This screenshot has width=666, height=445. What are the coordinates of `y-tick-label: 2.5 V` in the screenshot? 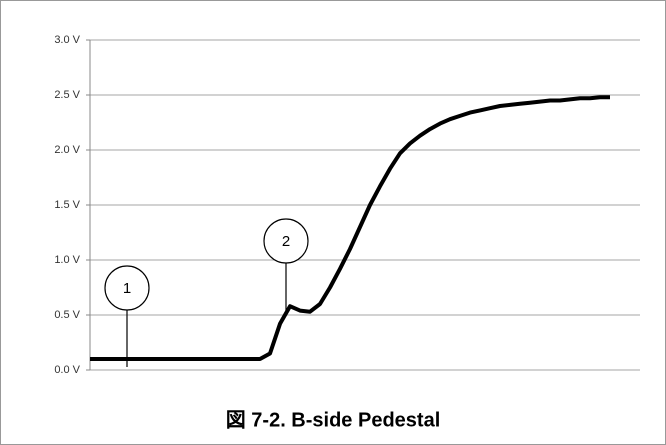 It's located at (67, 95).